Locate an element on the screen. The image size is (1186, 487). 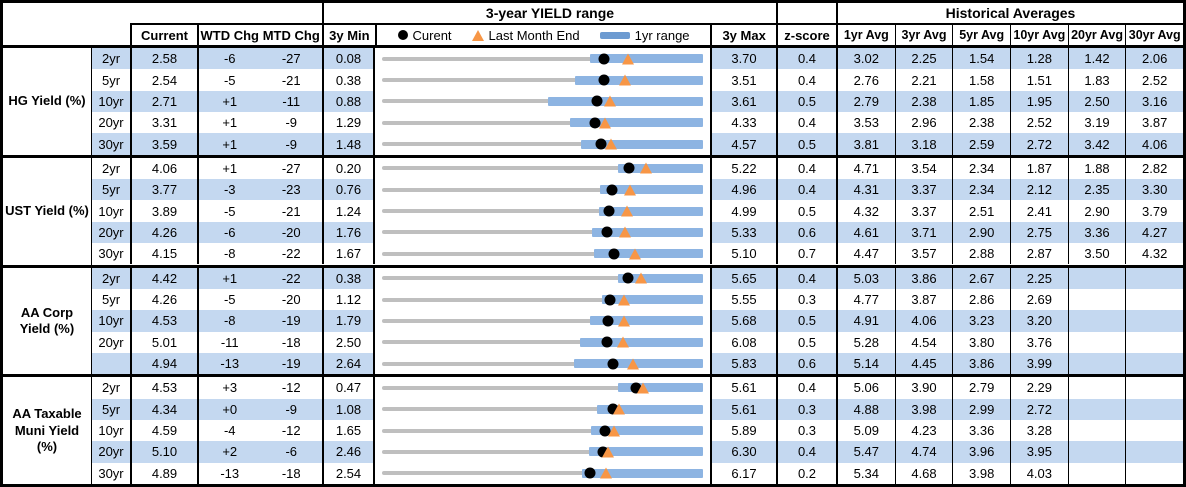
avg-value: 3.96 is located at coordinates (981, 452).